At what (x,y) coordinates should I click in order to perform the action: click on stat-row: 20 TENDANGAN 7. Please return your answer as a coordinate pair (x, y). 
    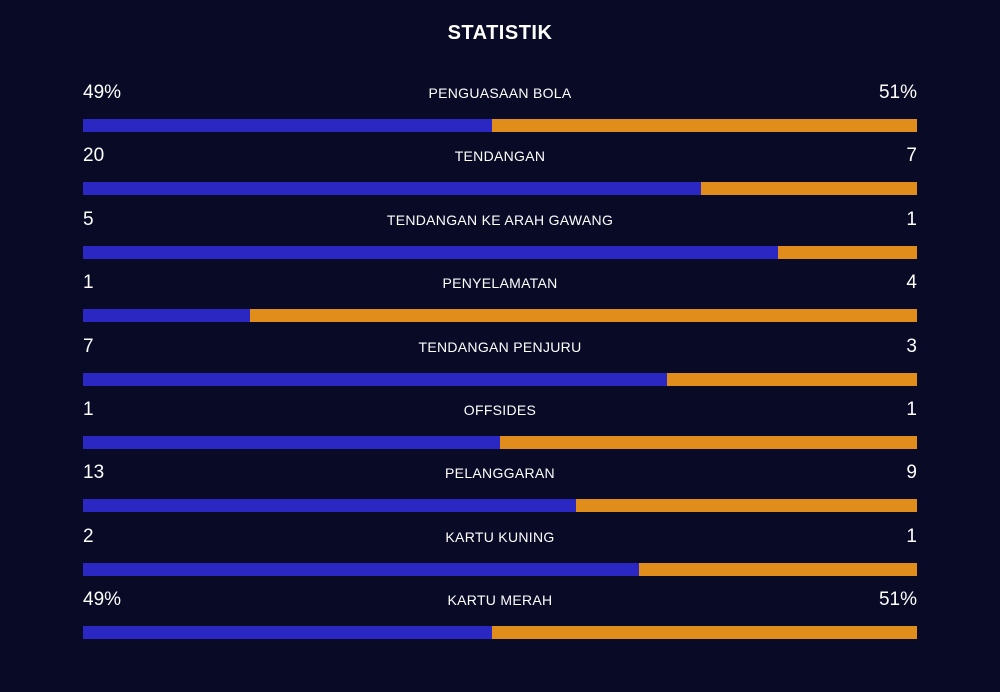
    Looking at the image, I should click on (500, 174).